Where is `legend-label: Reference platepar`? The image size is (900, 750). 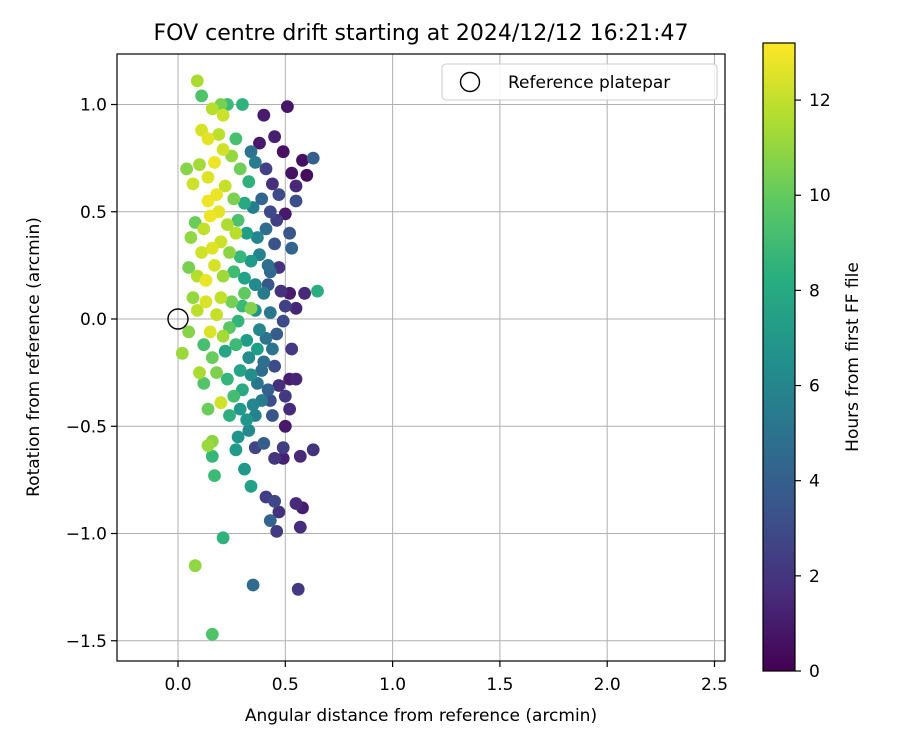
legend-label: Reference platepar is located at coordinates (589, 83).